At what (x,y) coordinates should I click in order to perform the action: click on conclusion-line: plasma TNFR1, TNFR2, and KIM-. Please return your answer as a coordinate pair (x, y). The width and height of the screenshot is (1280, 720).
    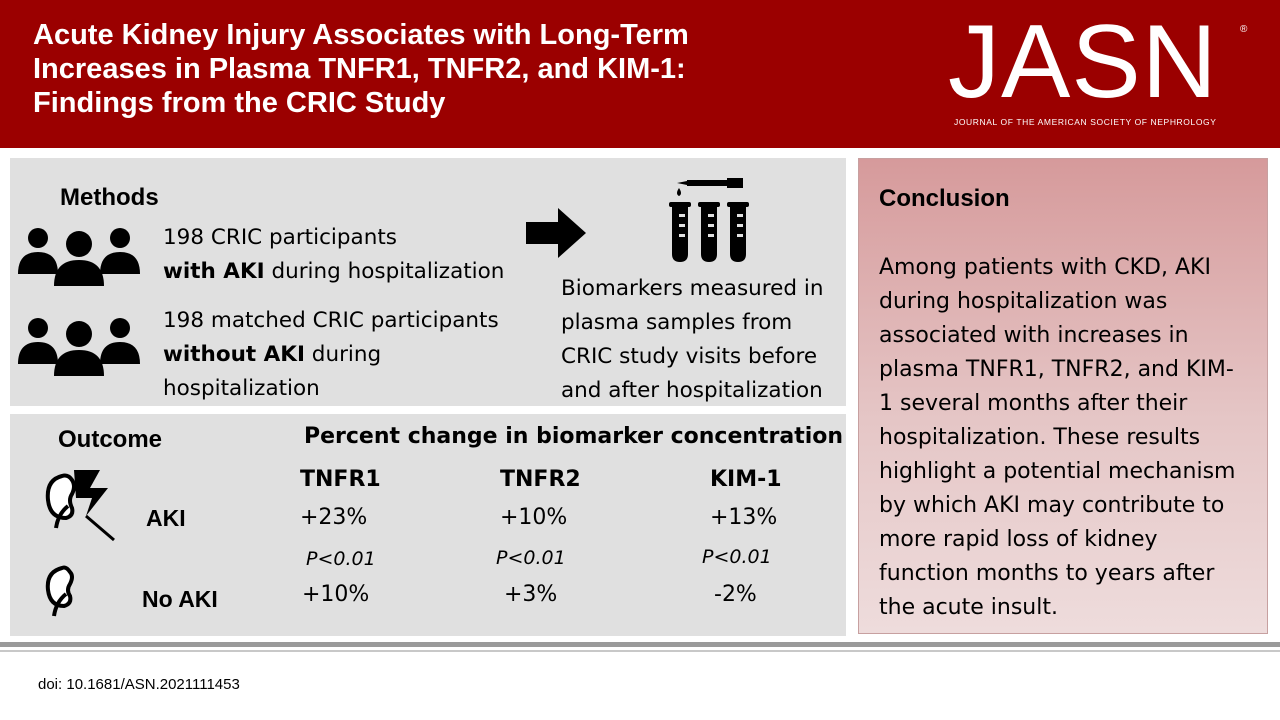
    Looking at the image, I should click on (1056, 369).